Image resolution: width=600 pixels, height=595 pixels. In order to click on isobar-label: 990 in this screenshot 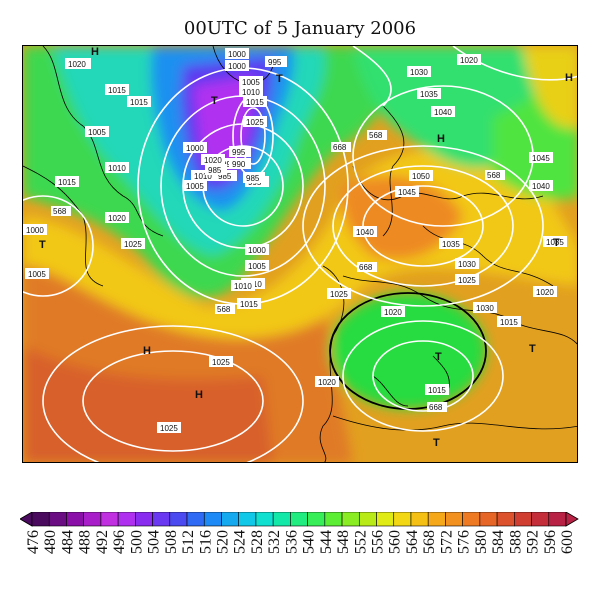, I will do `click(240, 163)`.